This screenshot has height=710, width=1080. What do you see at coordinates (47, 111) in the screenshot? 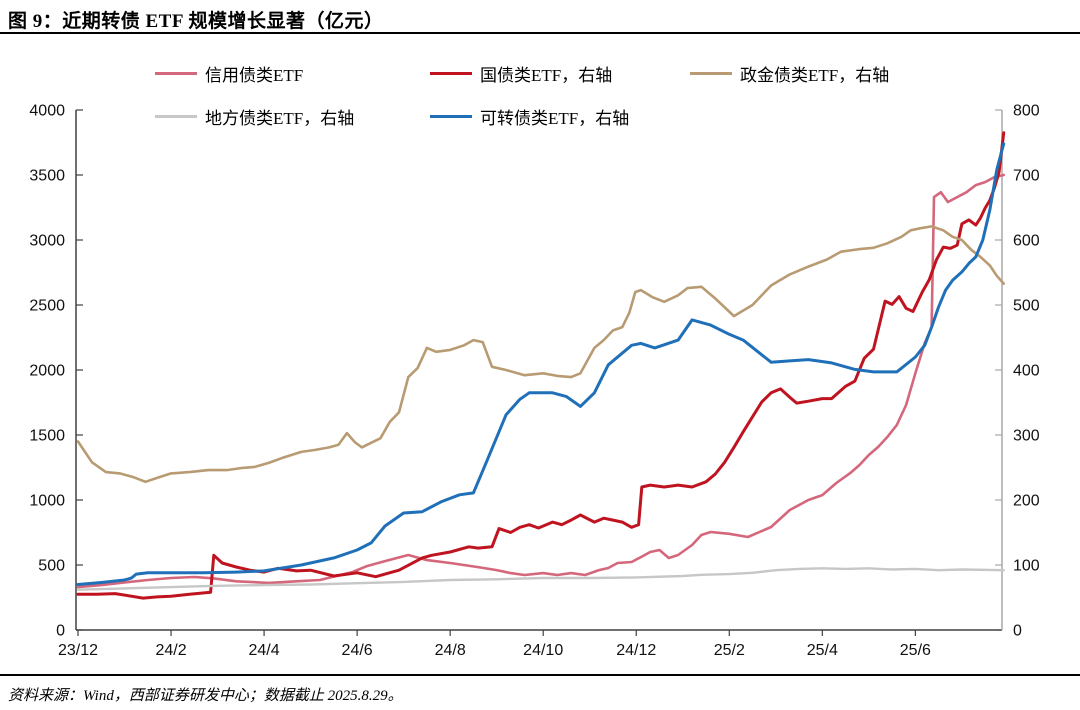
I see `svg-text: 4000` at bounding box center [47, 111].